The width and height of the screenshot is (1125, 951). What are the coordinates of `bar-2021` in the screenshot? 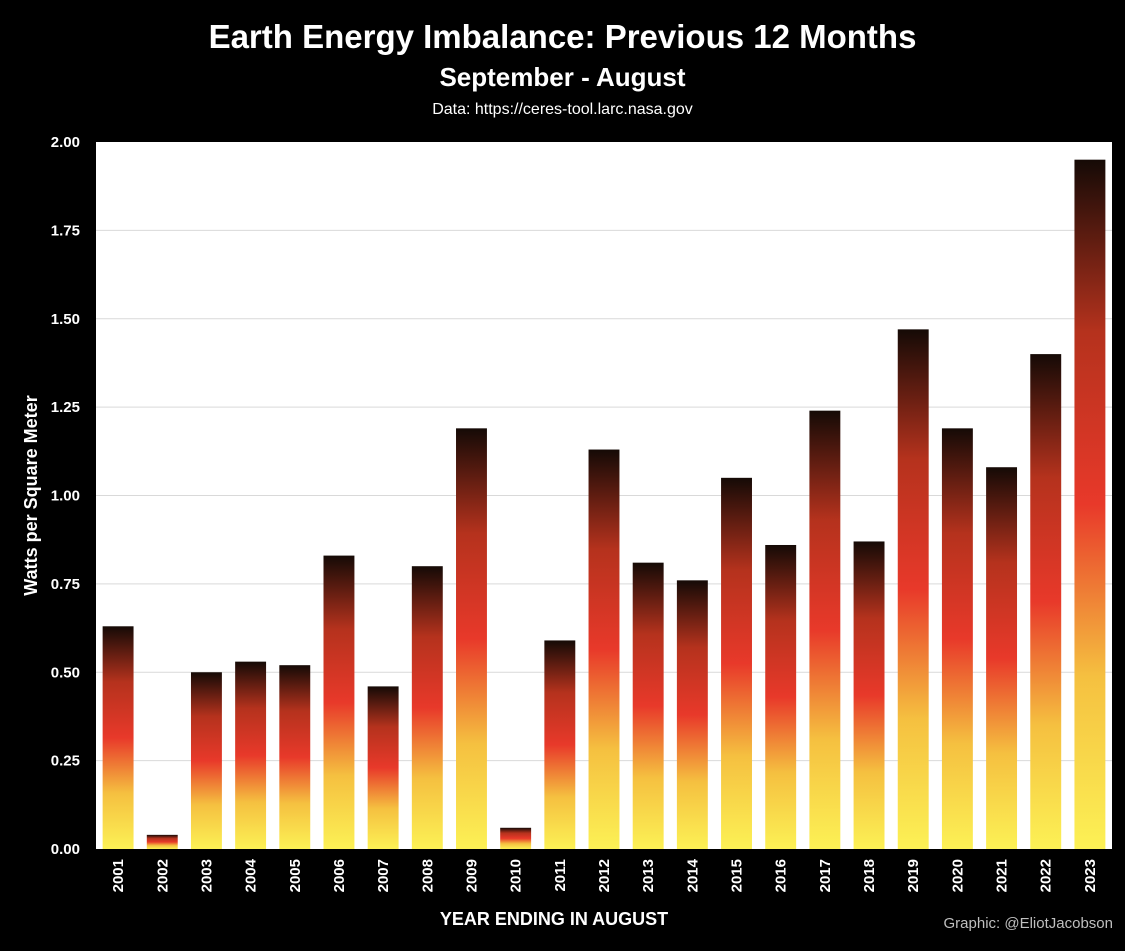 It's located at (1002, 658).